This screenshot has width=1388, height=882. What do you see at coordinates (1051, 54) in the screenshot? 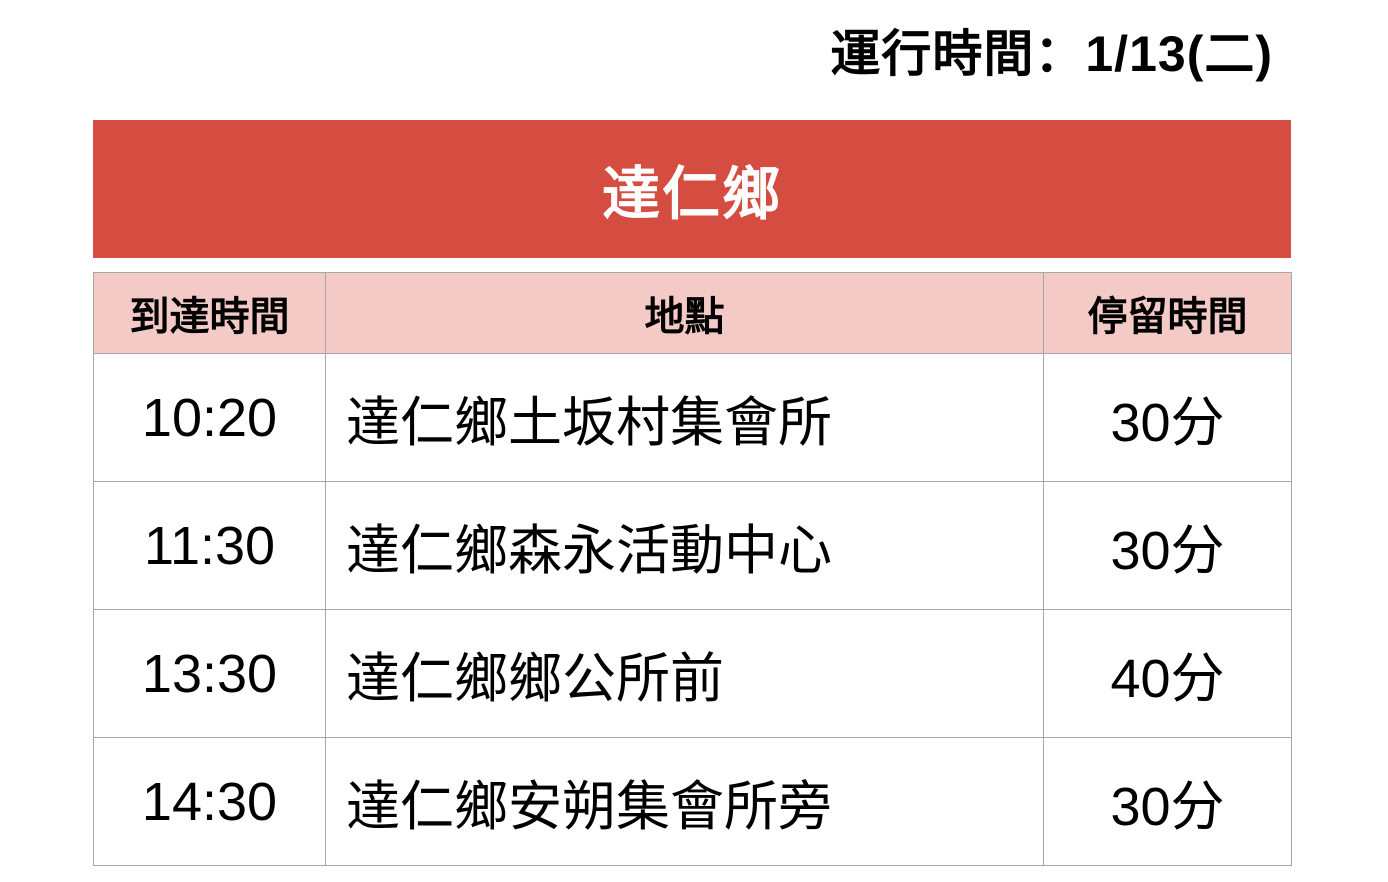
I see `operating-time-label: 運行時間：1/13(二)` at bounding box center [1051, 54].